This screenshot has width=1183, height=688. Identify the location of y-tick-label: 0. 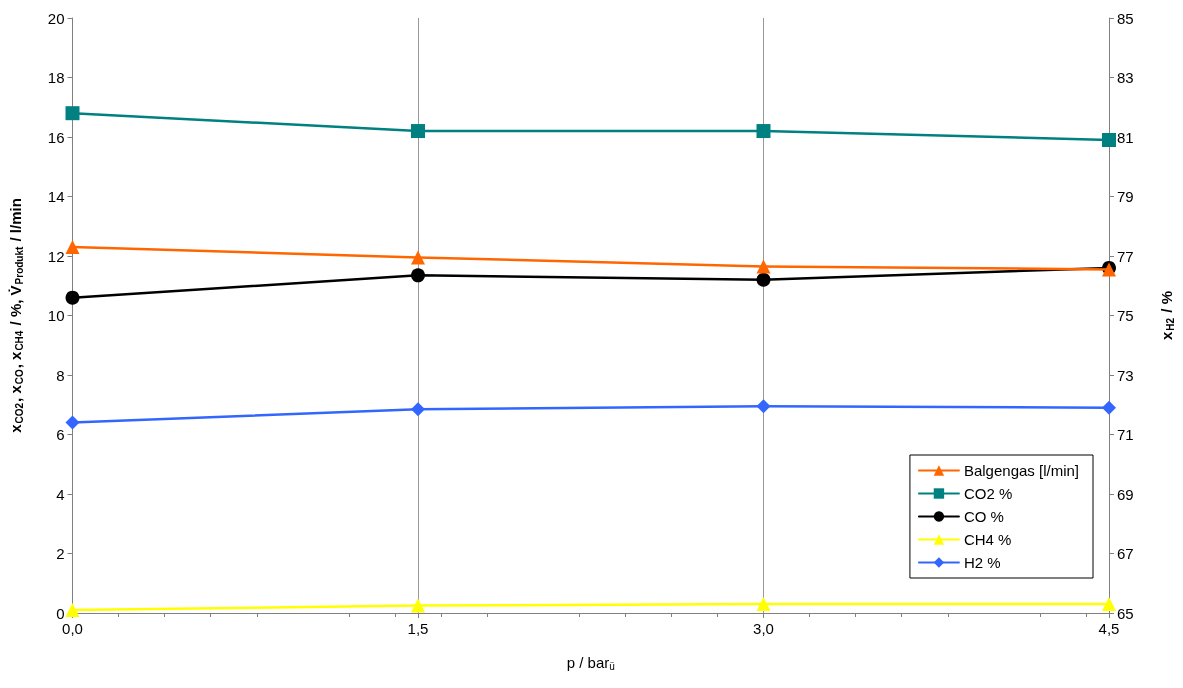
(60, 613).